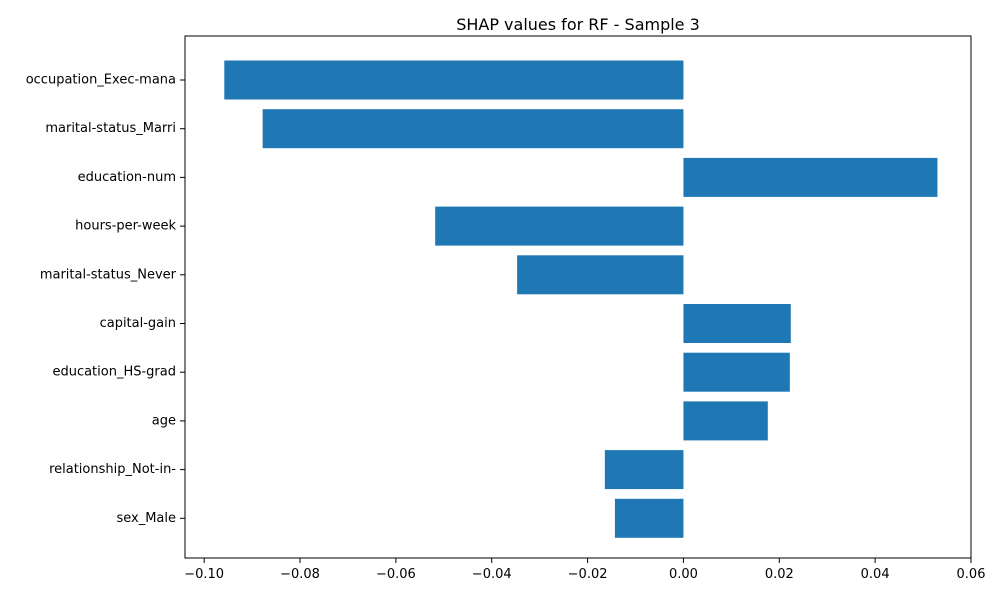 The width and height of the screenshot is (1000, 600). What do you see at coordinates (492, 574) in the screenshot?
I see `x-tick-label: −0.04` at bounding box center [492, 574].